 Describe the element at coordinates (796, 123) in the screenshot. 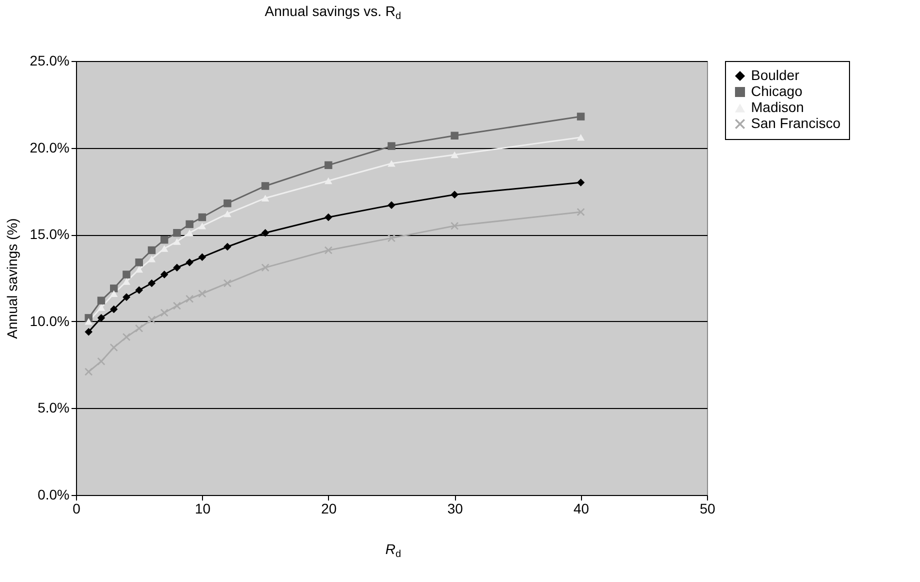

I see `legend-label: San Francisco` at that location.